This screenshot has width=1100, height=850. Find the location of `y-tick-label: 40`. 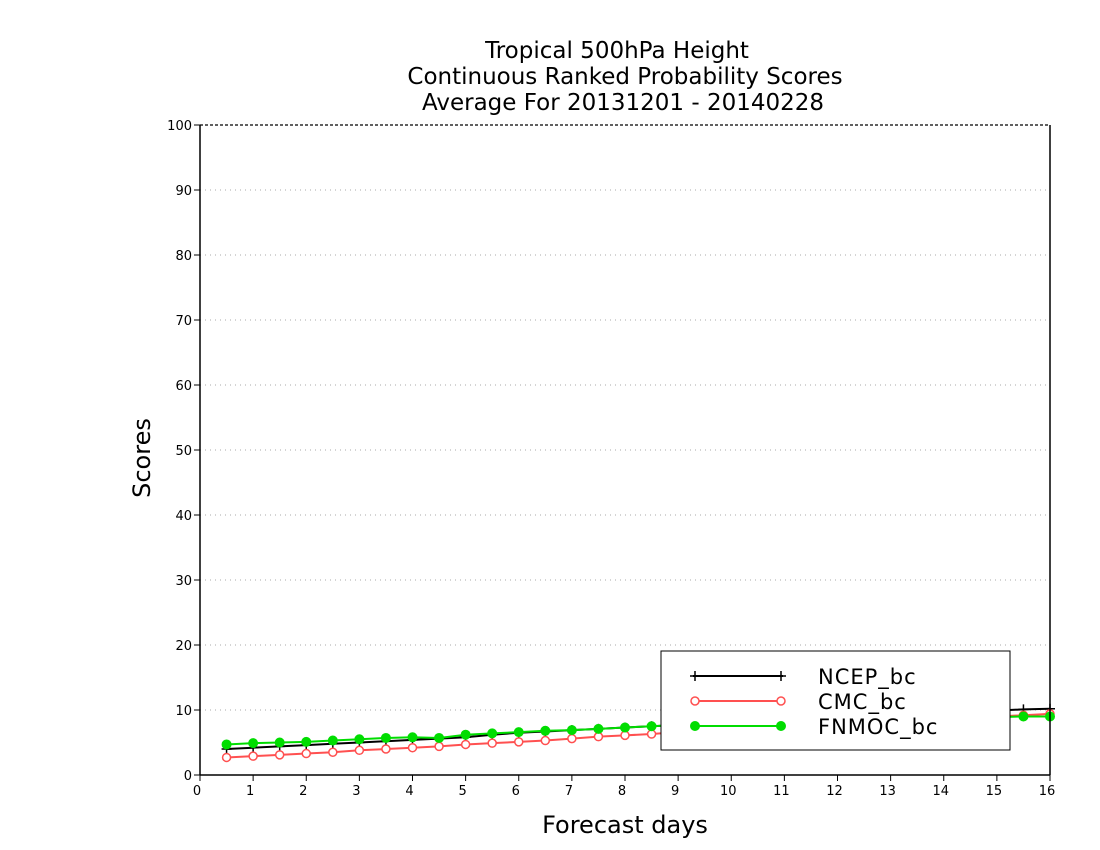

y-tick-label: 40 is located at coordinates (183, 516).